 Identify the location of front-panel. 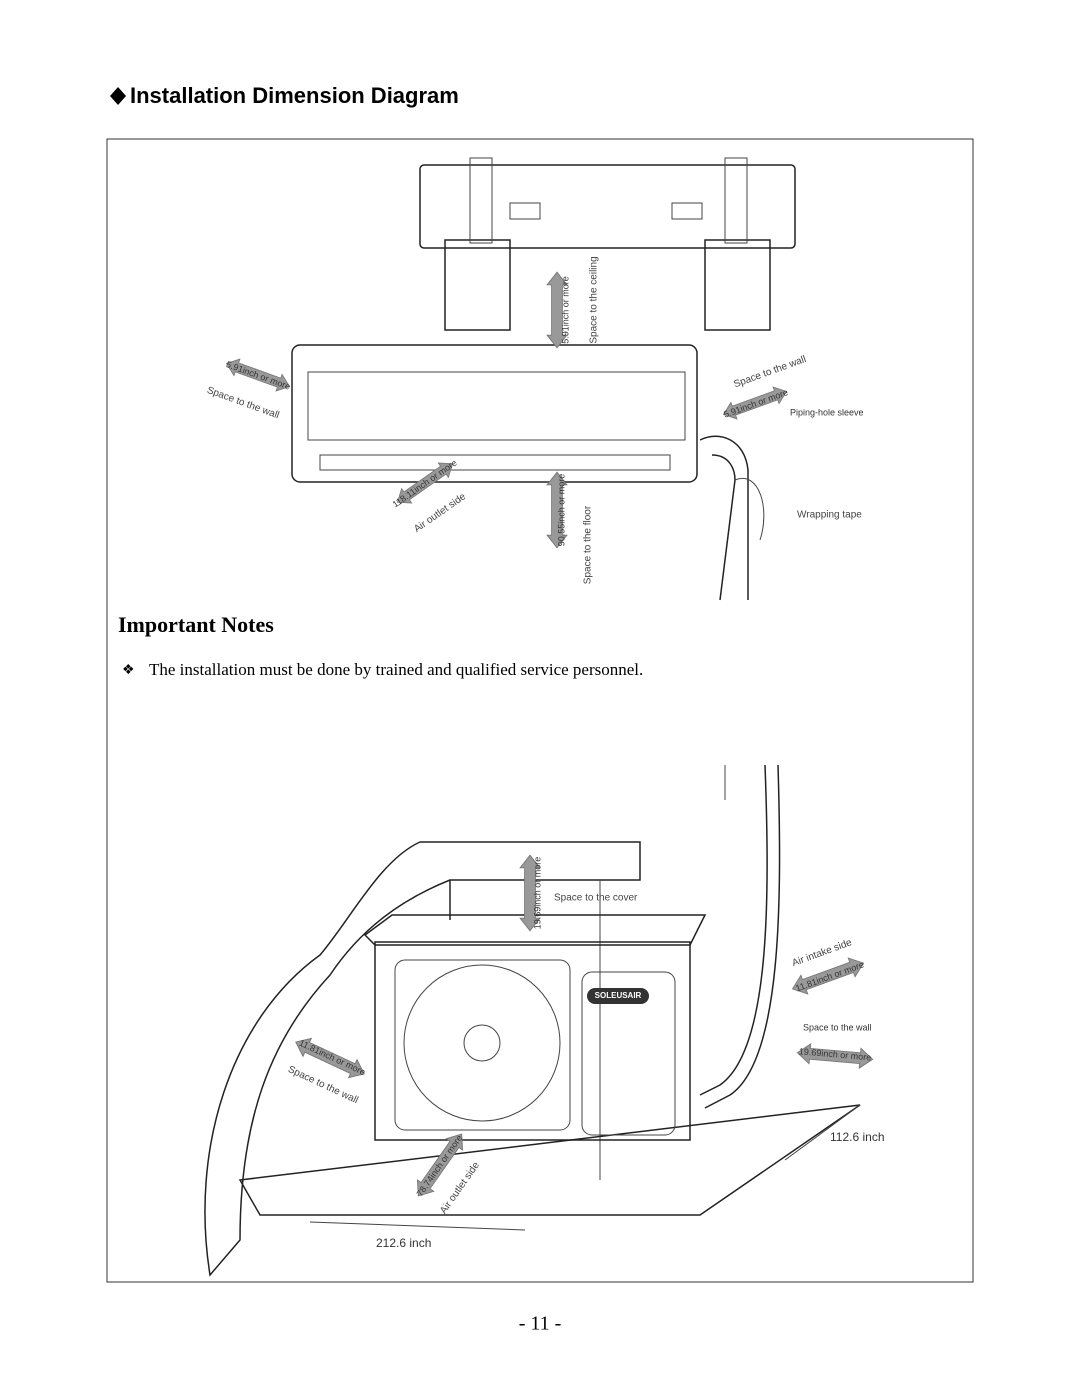
(496, 406).